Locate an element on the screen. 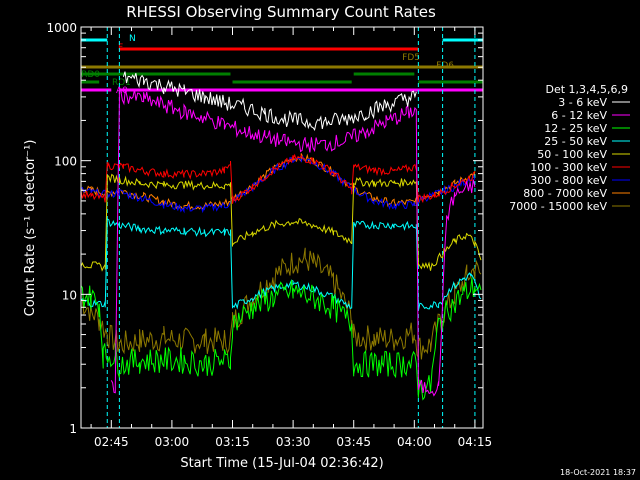 Image resolution: width=640 pixels, height=480 pixels. flag-label-n: N is located at coordinates (132, 39).